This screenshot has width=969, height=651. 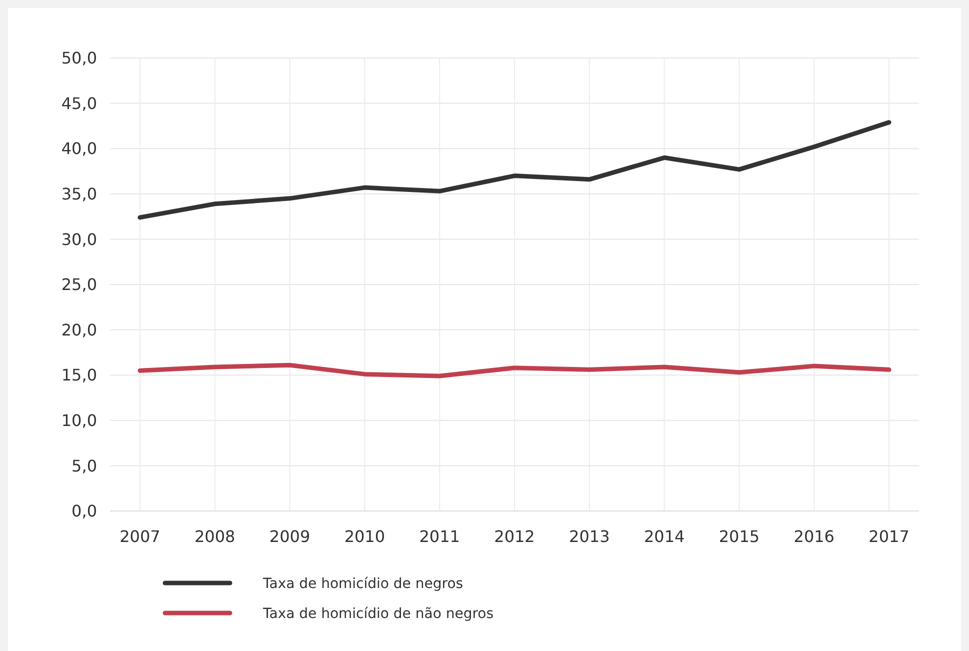 What do you see at coordinates (589, 536) in the screenshot?
I see `x-tick-label: 2013` at bounding box center [589, 536].